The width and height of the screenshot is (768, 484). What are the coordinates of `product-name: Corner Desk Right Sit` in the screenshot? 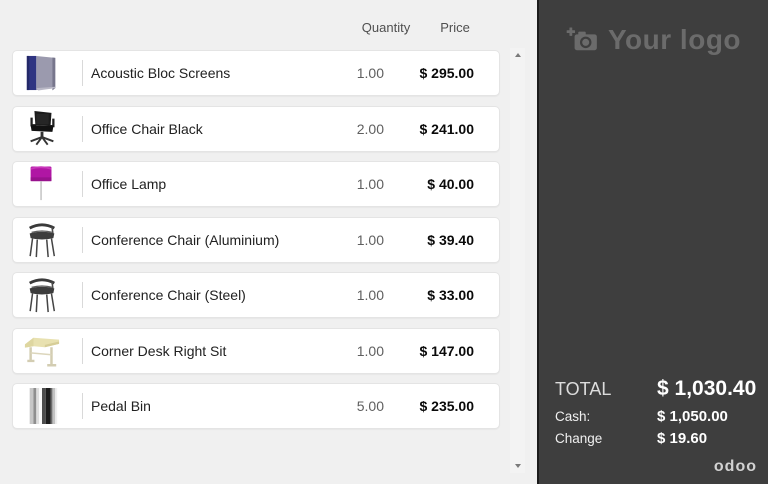 It's located at (159, 350).